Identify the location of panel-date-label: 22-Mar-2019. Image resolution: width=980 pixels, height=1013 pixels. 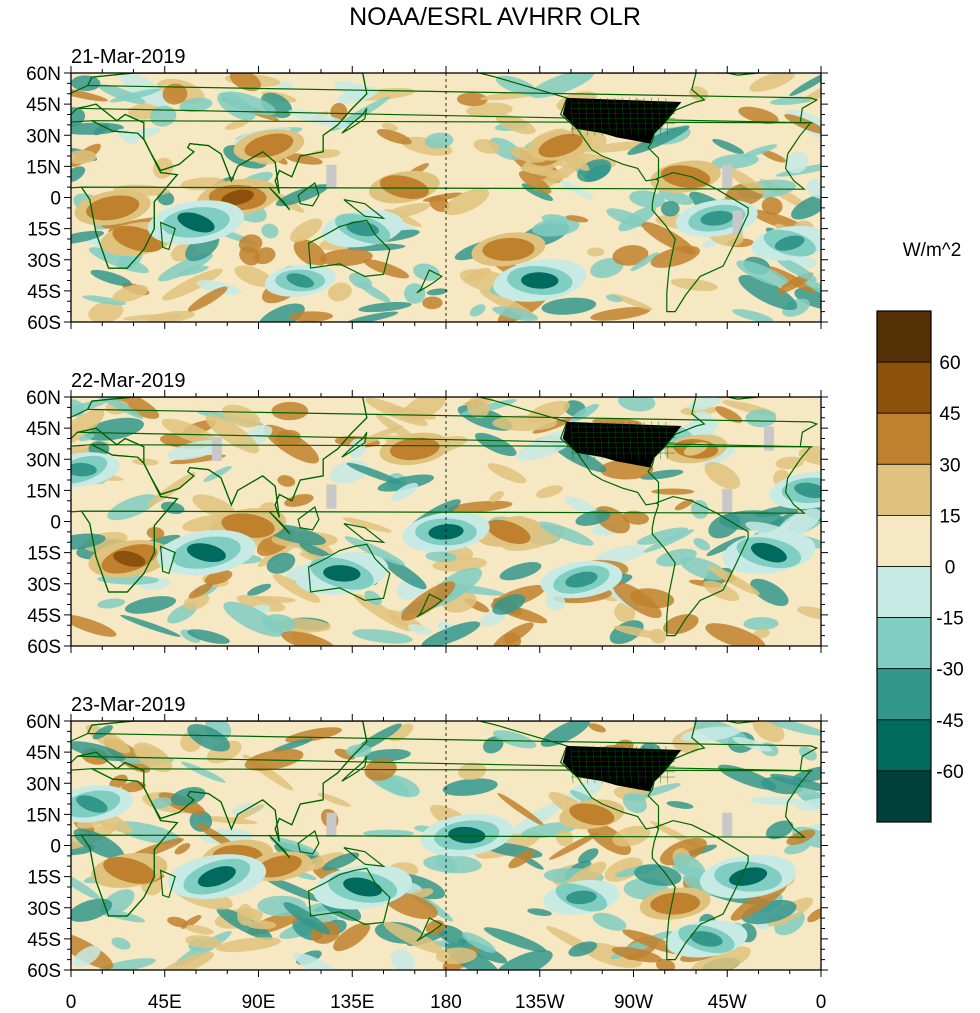
(128, 381).